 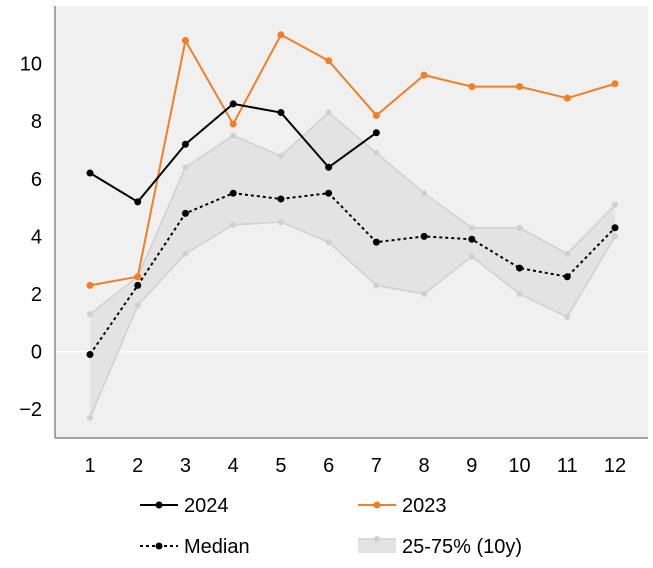 I want to click on legend-swatch, so click(x=377, y=546).